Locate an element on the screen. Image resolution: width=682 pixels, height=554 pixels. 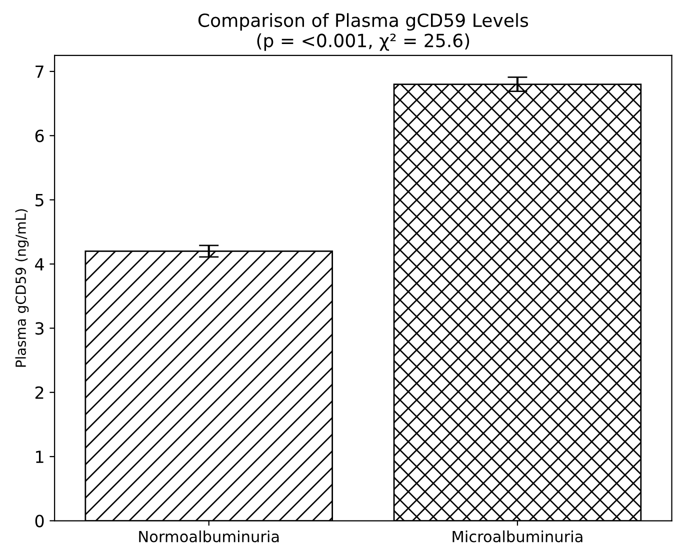
x-tick-label: Normoalbuminuria is located at coordinates (209, 536).